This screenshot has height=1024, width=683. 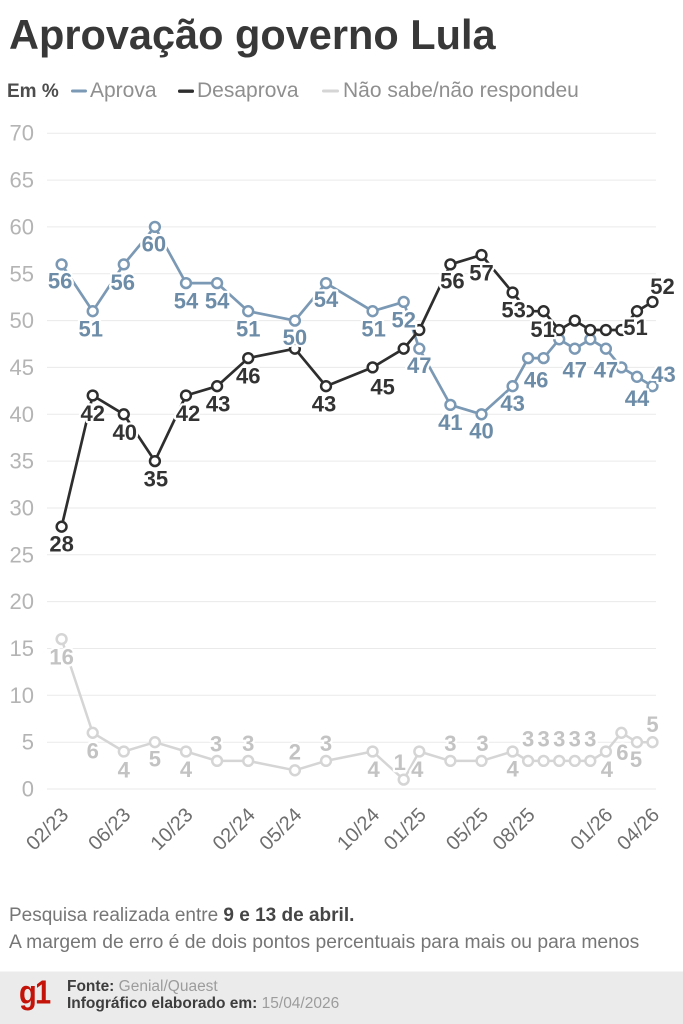 What do you see at coordinates (22, 273) in the screenshot?
I see `svg-text: 55` at bounding box center [22, 273].